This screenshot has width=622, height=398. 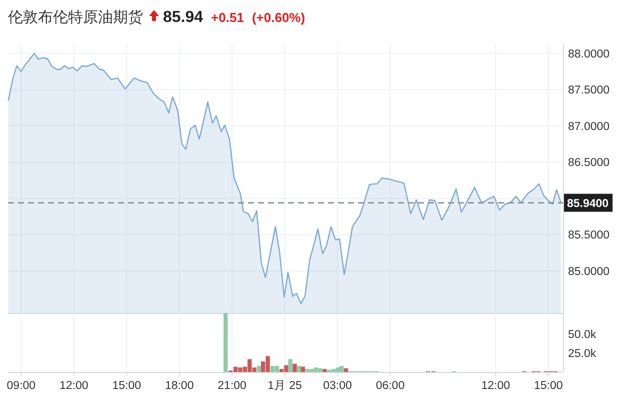 What do you see at coordinates (589, 236) in the screenshot?
I see `y-tick-label: 85.5000` at bounding box center [589, 236].